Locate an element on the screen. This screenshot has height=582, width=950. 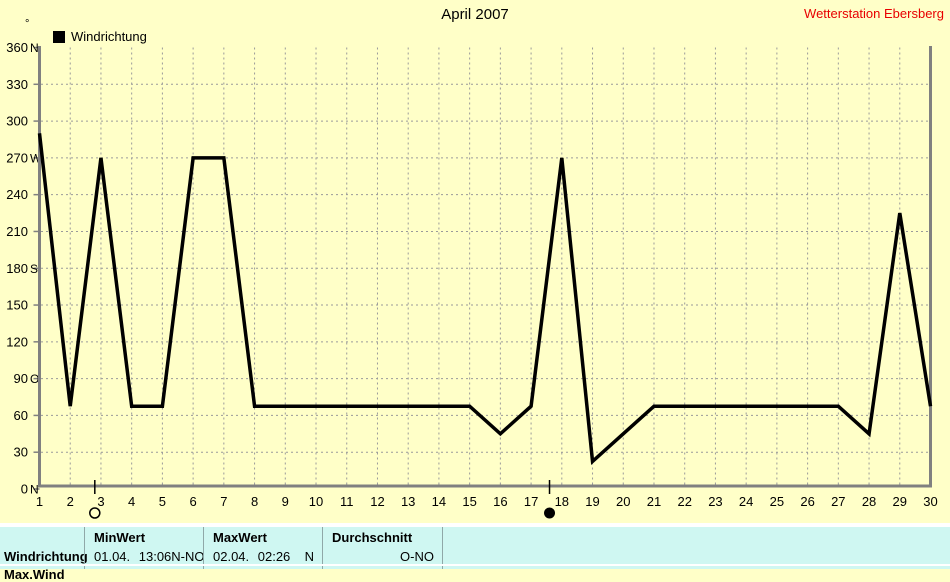
y-axis-label: 90 is located at coordinates (21, 378).